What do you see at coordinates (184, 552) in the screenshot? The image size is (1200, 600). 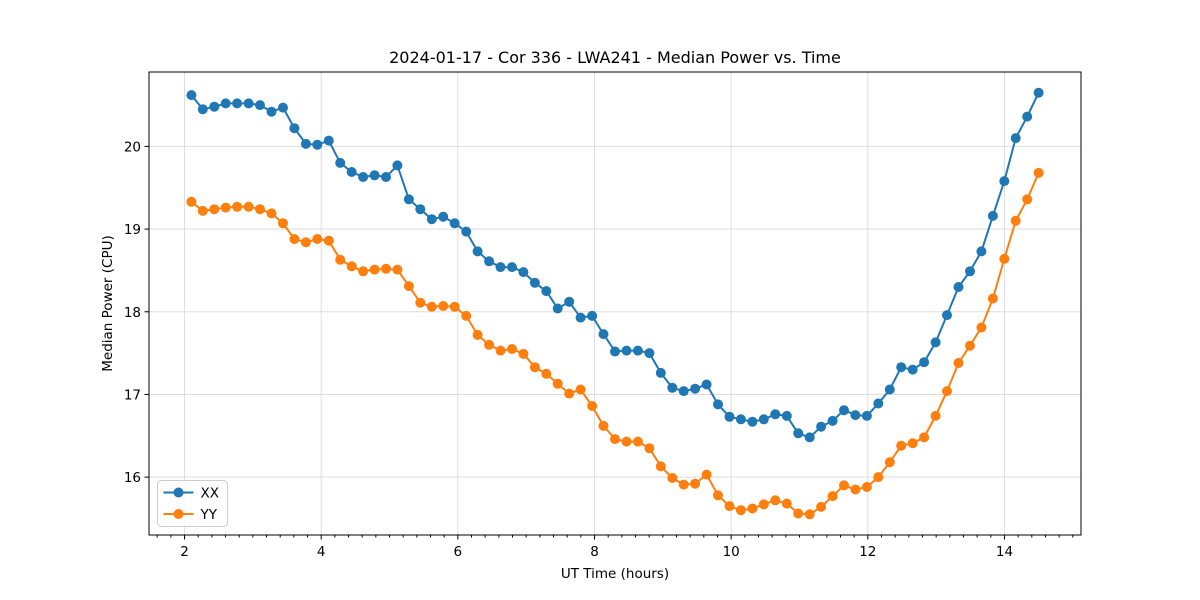 I see `x-tick-label: 2` at bounding box center [184, 552].